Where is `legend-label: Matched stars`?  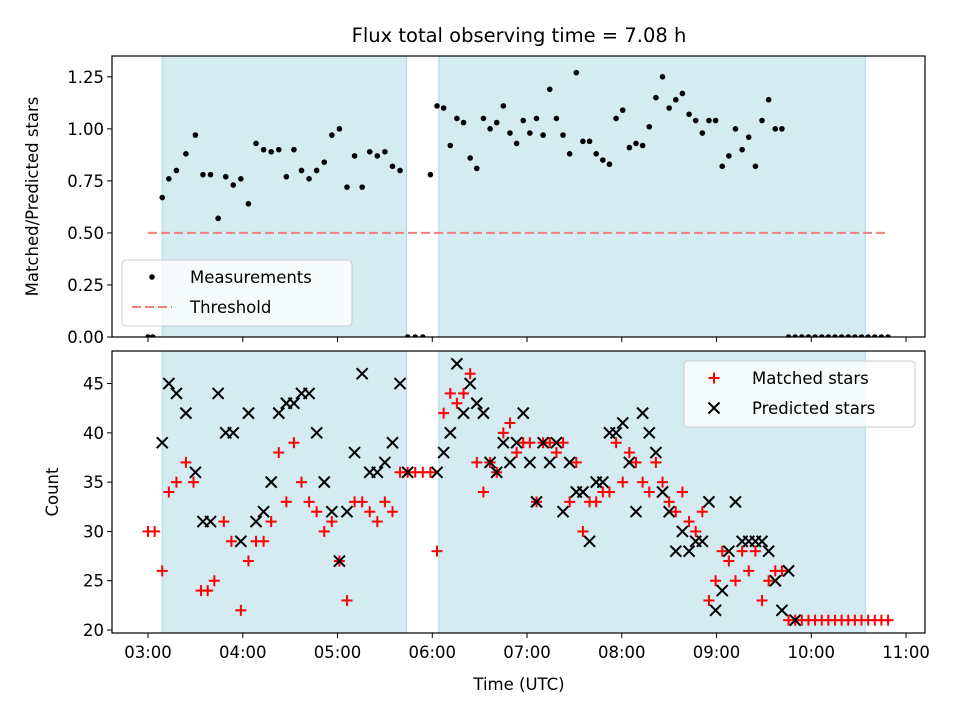 legend-label: Matched stars is located at coordinates (810, 378).